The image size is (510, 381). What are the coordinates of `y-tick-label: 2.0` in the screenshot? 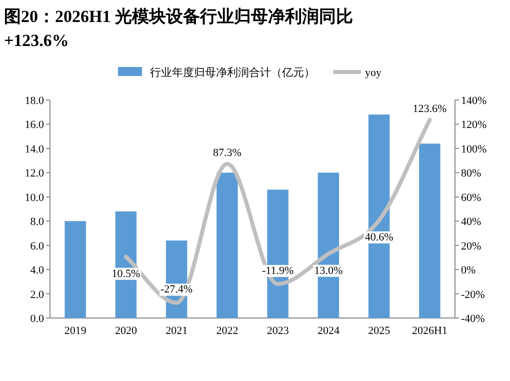 It's located at (37, 294).